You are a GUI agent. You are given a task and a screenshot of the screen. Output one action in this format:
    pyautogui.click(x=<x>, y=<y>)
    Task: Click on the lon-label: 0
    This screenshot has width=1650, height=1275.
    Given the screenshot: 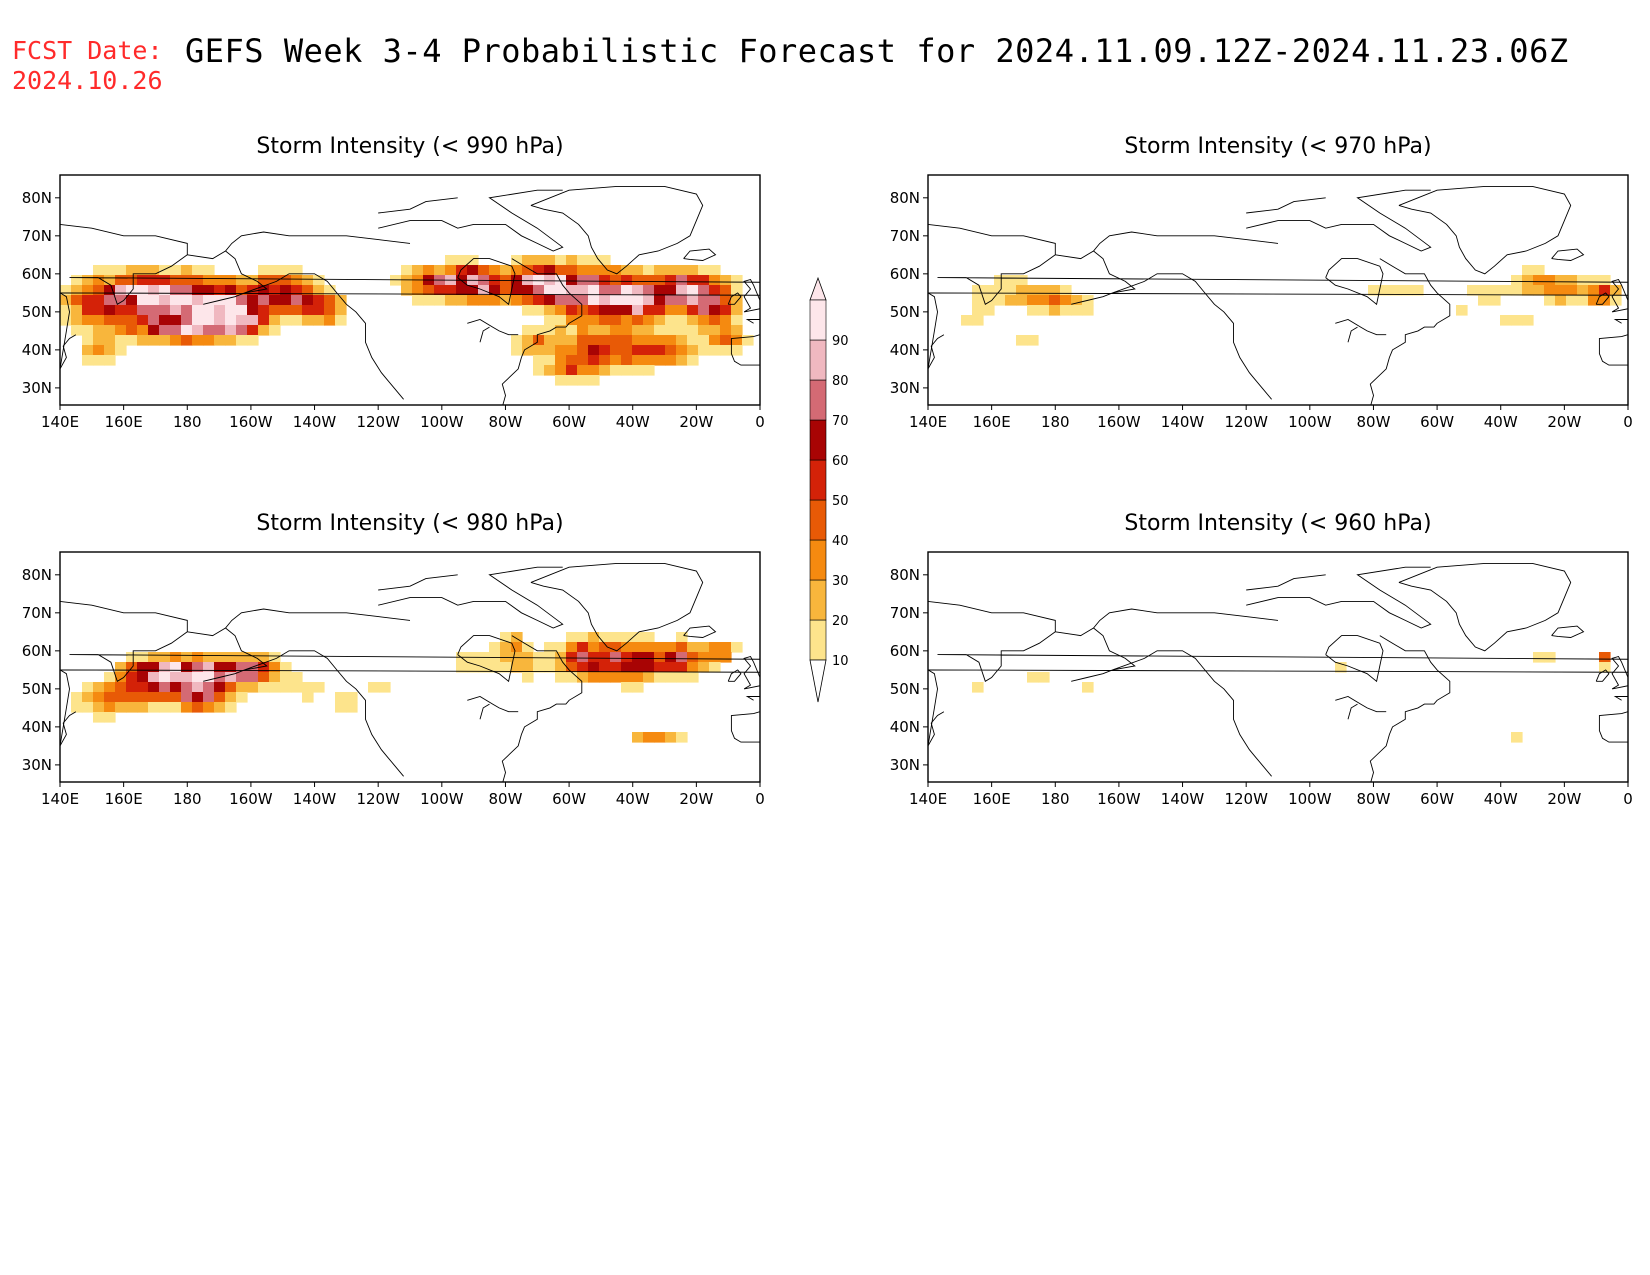 What is the action you would take?
    pyautogui.click(x=1628, y=799)
    